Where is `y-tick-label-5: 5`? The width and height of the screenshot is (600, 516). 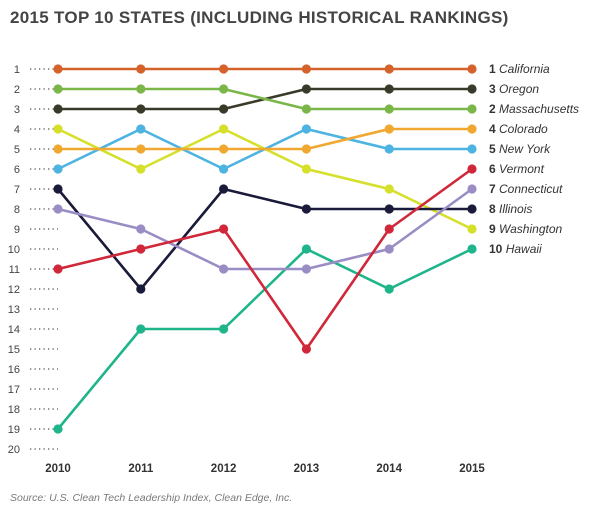 y-tick-label-5: 5 is located at coordinates (17, 150).